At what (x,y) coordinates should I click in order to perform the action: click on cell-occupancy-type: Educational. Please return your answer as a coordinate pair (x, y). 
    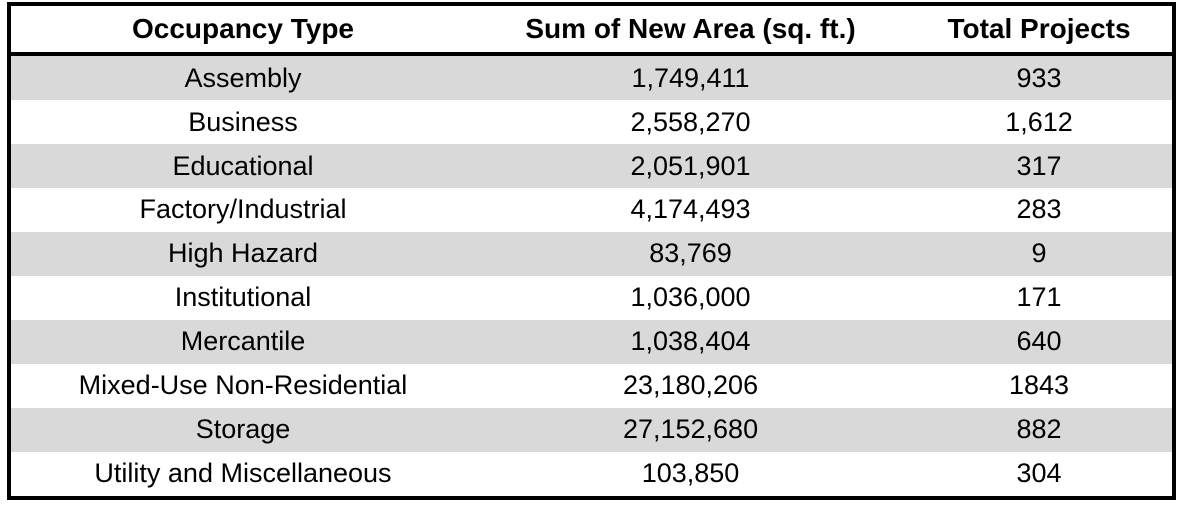
    Looking at the image, I should click on (242, 166).